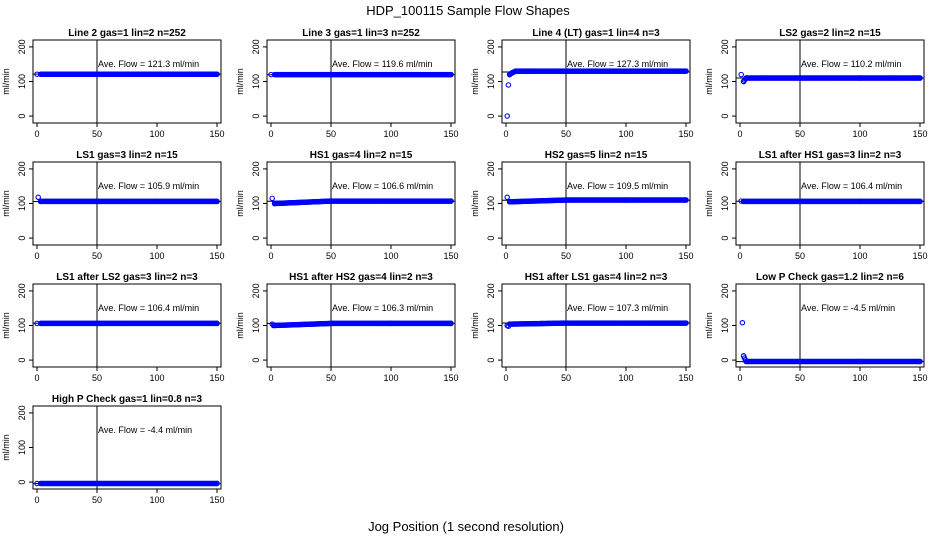 The height and width of the screenshot is (540, 936). I want to click on average-flow-annotation: Ave. Flow = 105.9 ml/min, so click(148, 186).